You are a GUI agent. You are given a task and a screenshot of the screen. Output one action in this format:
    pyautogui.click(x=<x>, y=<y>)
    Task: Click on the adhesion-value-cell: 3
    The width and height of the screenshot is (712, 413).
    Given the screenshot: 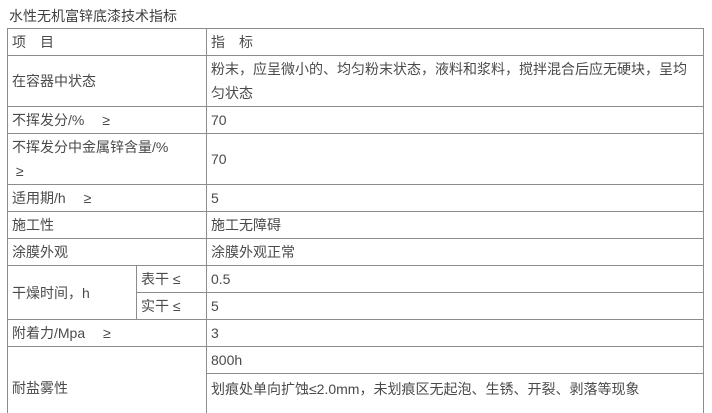 What is the action you would take?
    pyautogui.click(x=455, y=333)
    